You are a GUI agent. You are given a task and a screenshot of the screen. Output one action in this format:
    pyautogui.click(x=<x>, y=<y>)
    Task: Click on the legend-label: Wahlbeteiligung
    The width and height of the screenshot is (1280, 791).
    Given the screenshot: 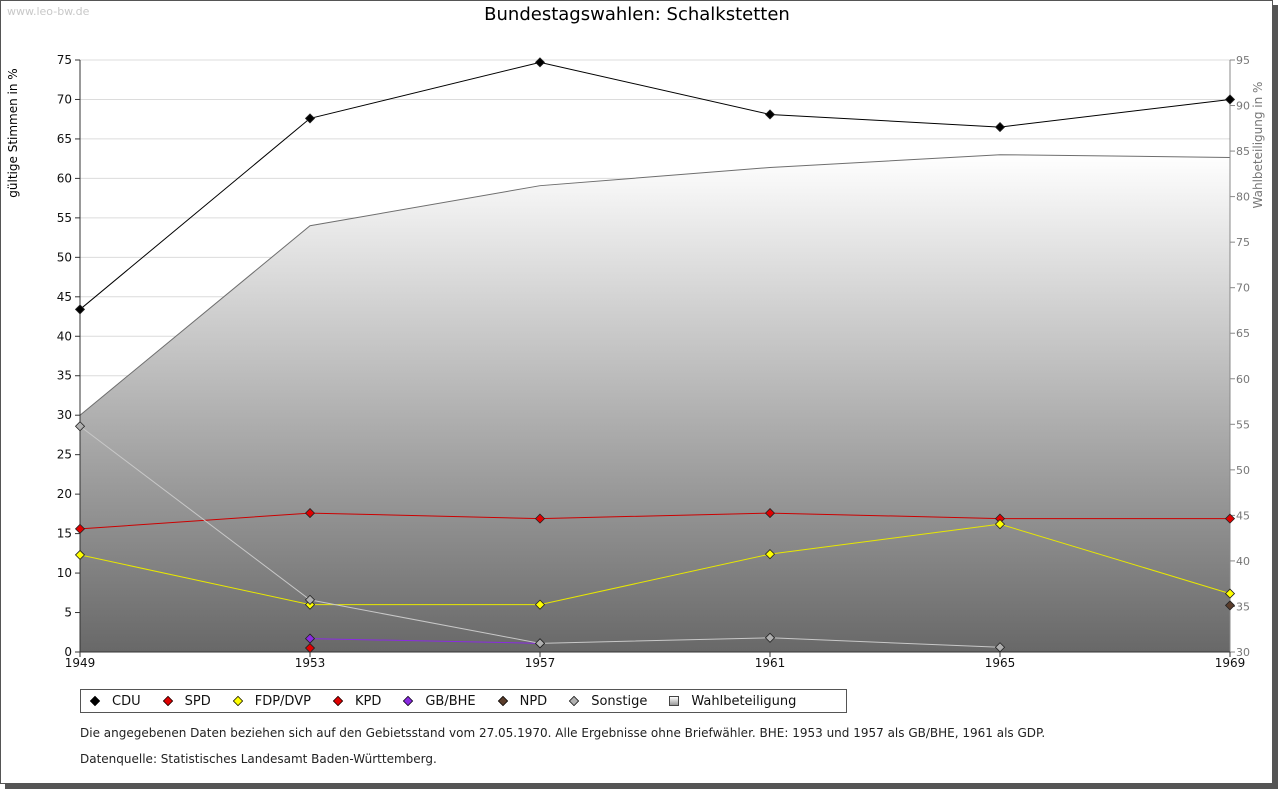 What is the action you would take?
    pyautogui.click(x=744, y=701)
    